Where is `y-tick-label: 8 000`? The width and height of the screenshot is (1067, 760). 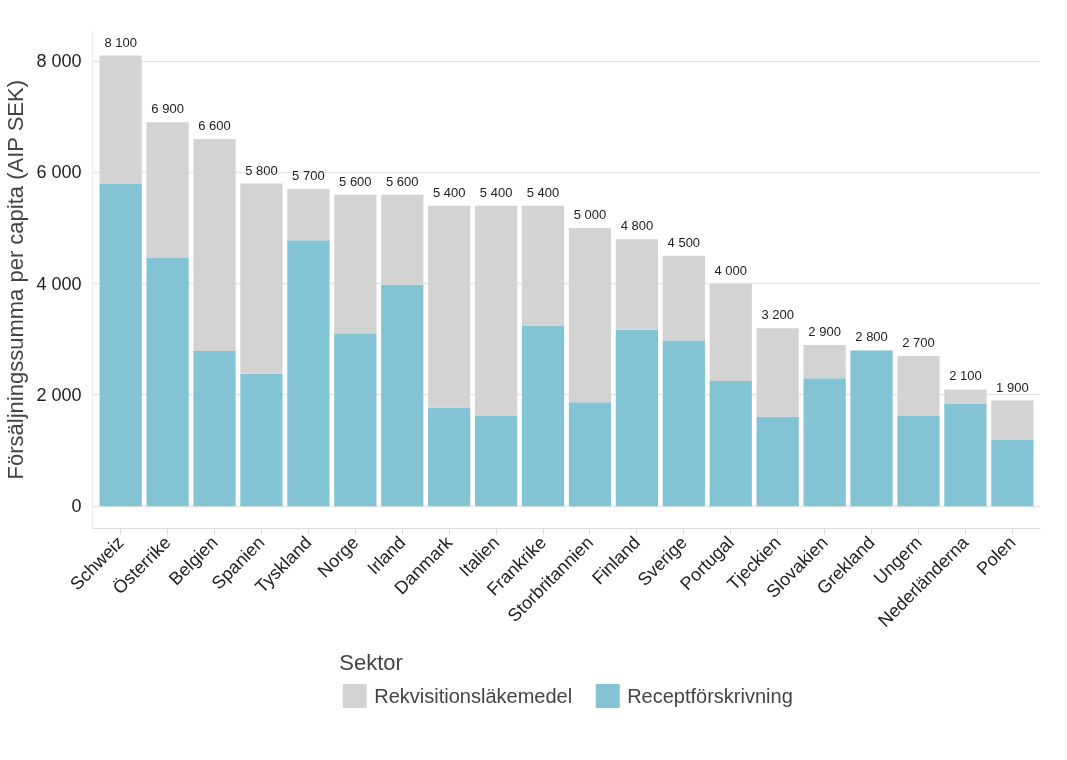 y-tick-label: 8 000 is located at coordinates (59, 61).